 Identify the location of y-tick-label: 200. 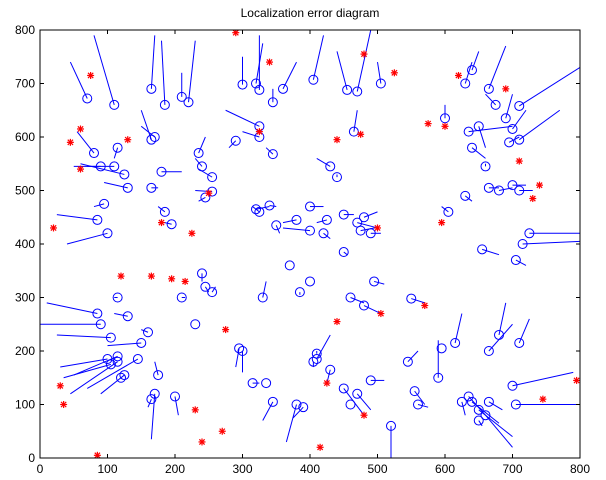
(25, 351).